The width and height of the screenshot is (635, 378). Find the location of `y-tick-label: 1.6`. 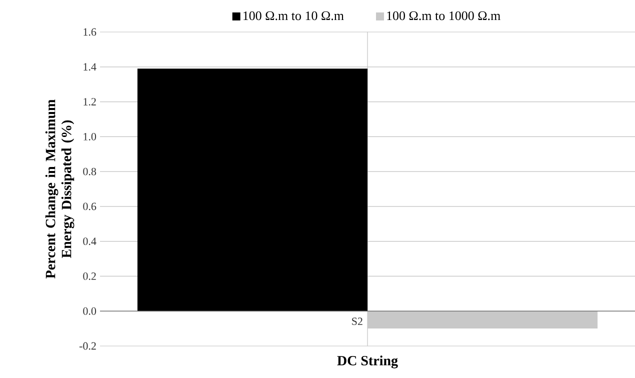

y-tick-label: 1.6 is located at coordinates (90, 32).